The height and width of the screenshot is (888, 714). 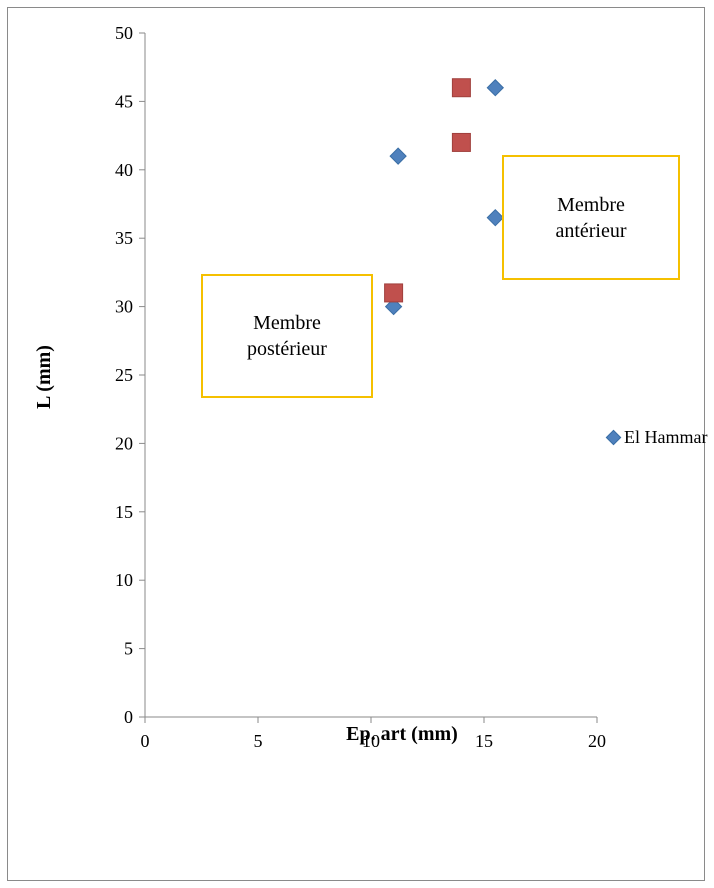 What do you see at coordinates (287, 349) in the screenshot?
I see `annotation-line: postérieur` at bounding box center [287, 349].